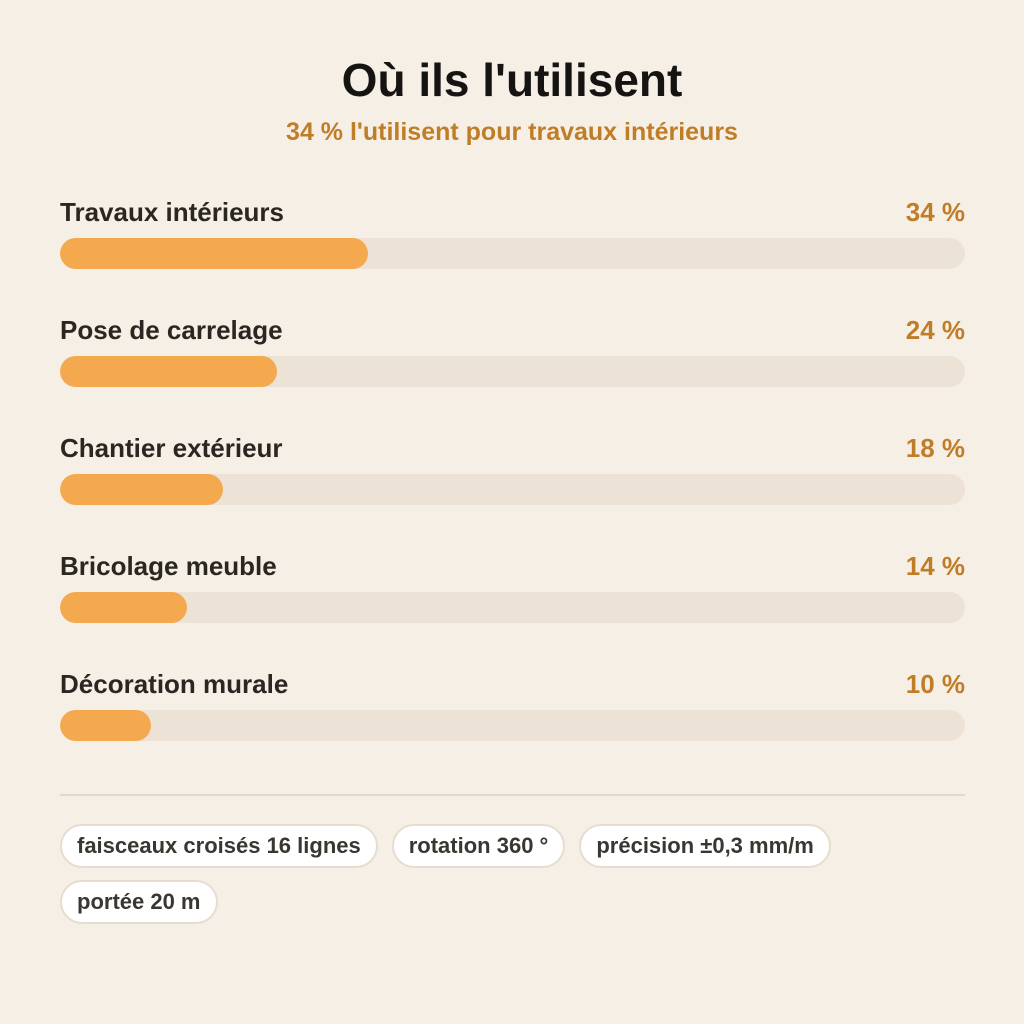 This screenshot has height=1024, width=1024. What do you see at coordinates (171, 330) in the screenshot?
I see `category-label: Pose de carrelage` at bounding box center [171, 330].